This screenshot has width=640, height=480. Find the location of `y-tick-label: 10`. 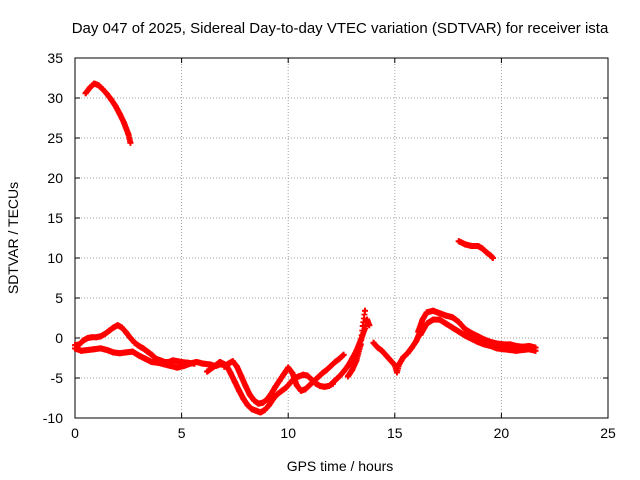

y-tick-label: 10 is located at coordinates (55, 258).